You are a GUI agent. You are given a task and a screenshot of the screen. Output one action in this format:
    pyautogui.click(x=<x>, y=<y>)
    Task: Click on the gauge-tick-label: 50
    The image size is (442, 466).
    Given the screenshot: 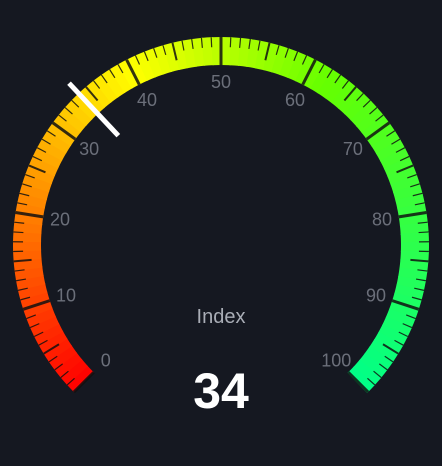 What is the action you would take?
    pyautogui.click(x=221, y=82)
    